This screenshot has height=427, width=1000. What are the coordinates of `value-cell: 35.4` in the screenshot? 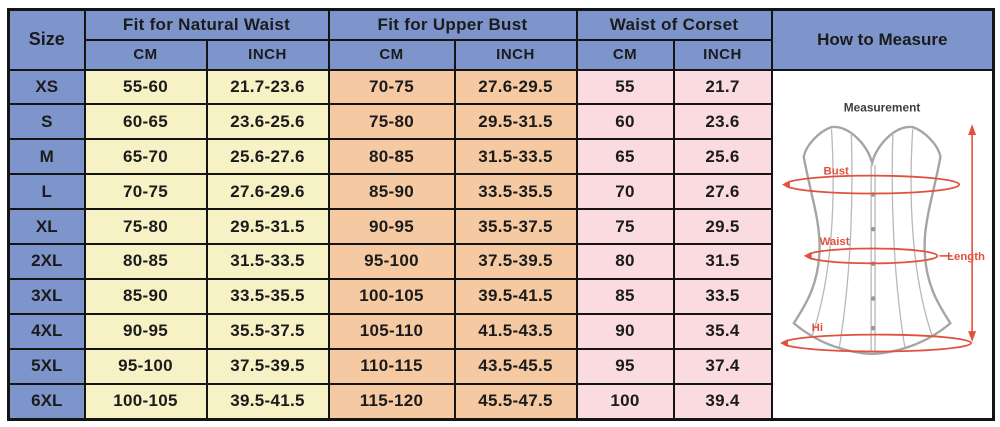 It's located at (722, 331).